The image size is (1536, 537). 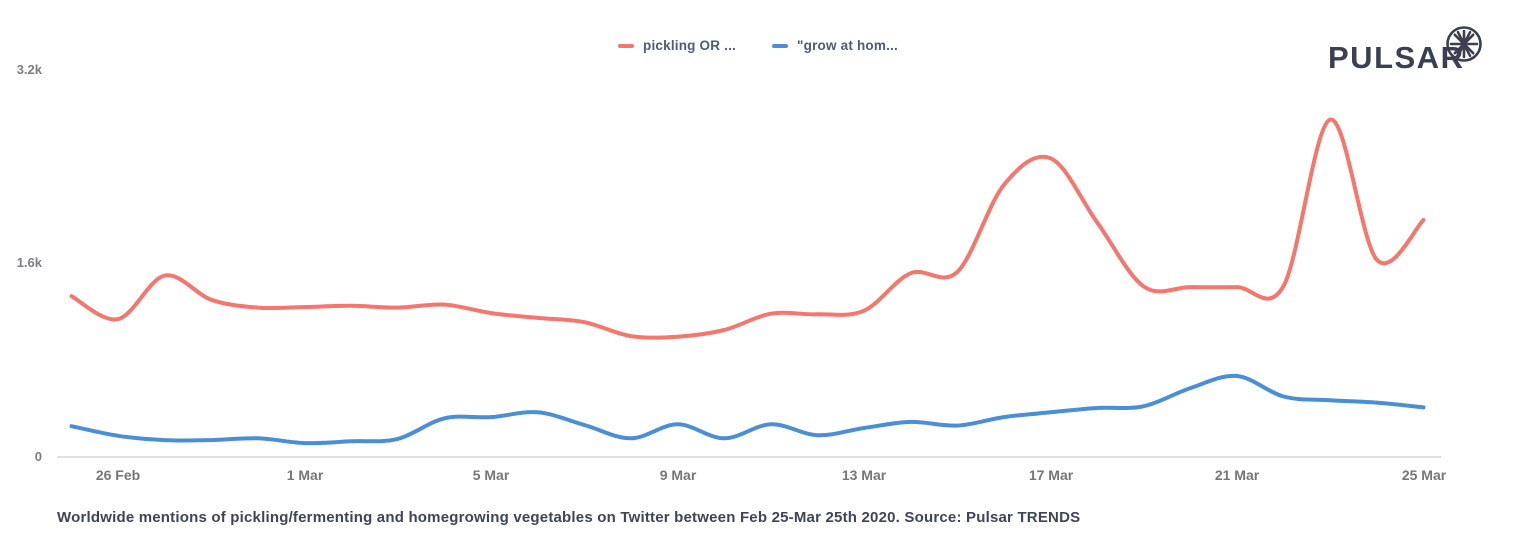 I want to click on xtick-17mar: 17 Mar, so click(x=1051, y=475).